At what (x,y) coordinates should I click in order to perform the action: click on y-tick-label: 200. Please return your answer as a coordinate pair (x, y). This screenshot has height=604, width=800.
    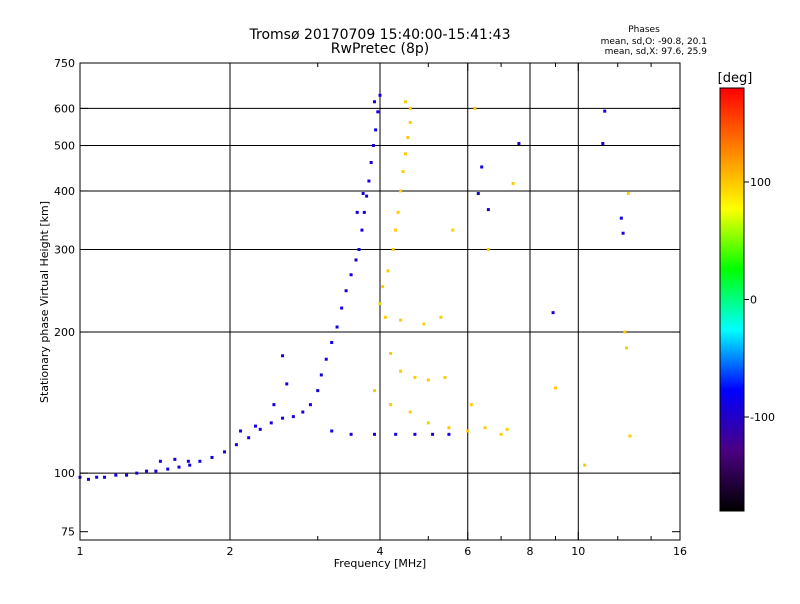
    Looking at the image, I should click on (64, 332).